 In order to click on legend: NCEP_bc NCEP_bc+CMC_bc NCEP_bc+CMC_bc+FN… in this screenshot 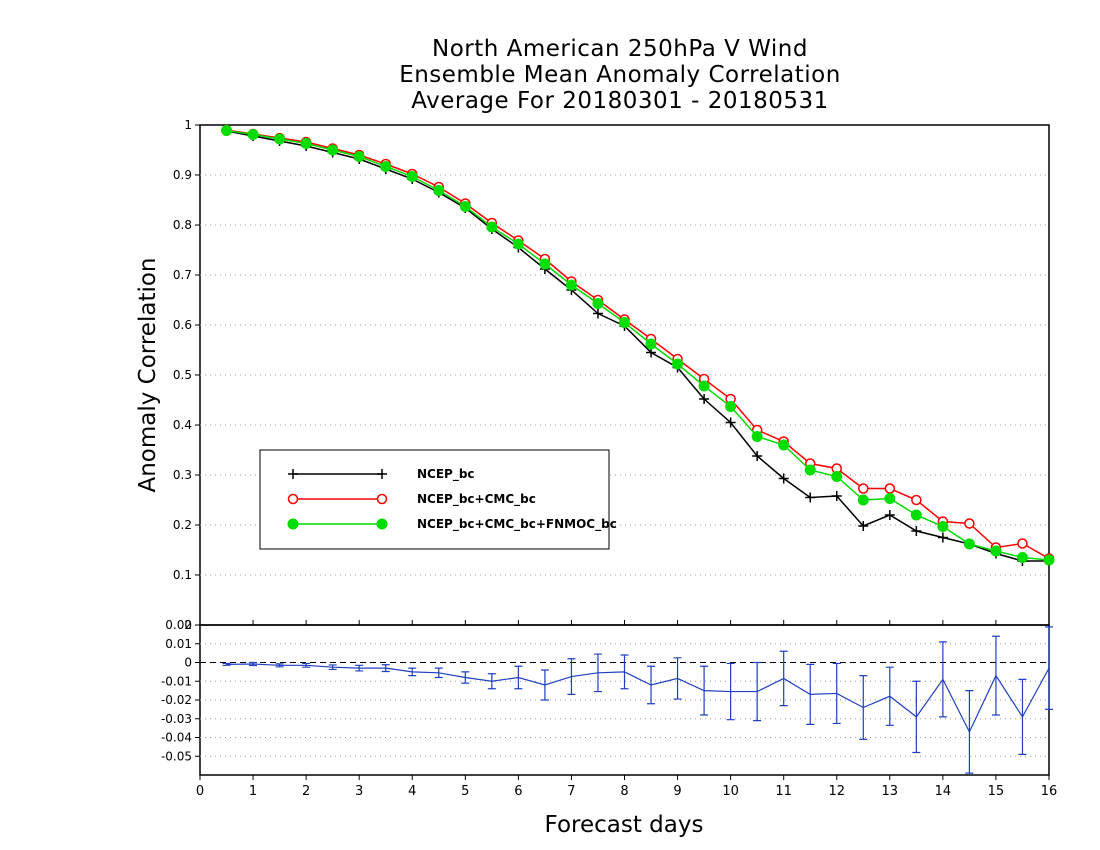, I will do `click(438, 499)`.